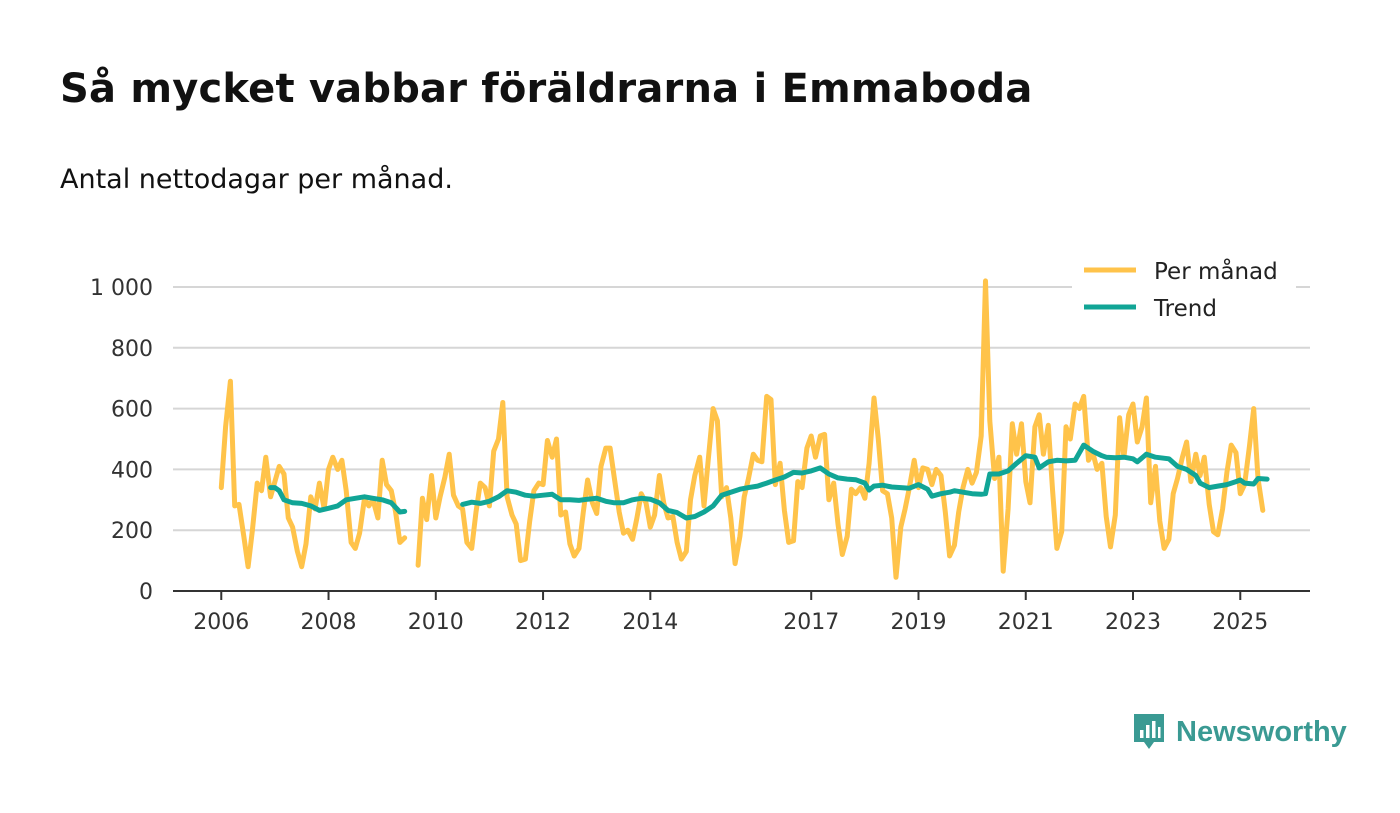  What do you see at coordinates (546, 89) in the screenshot?
I see `chart-title: Så mycket vabbar föräldrarna i Emmaboda` at bounding box center [546, 89].